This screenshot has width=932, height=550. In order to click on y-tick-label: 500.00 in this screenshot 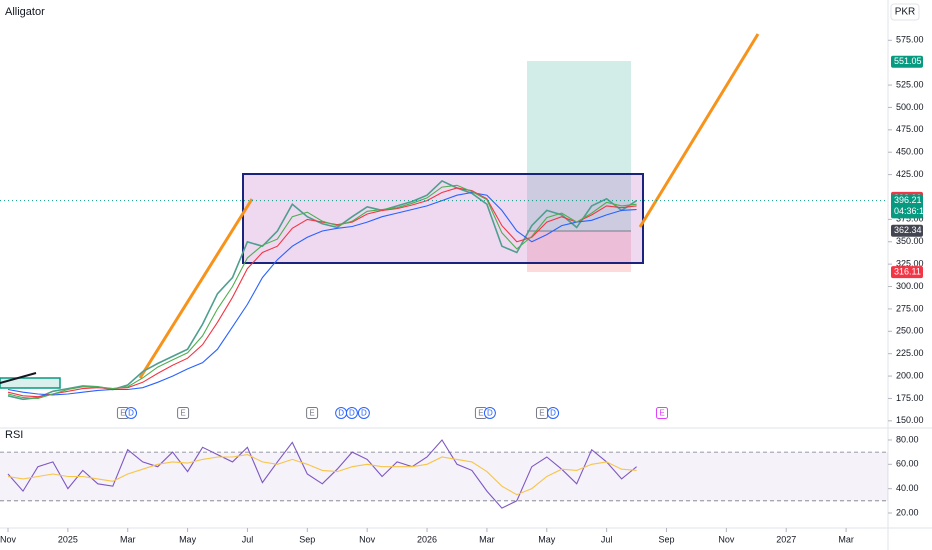, I will do `click(910, 107)`.